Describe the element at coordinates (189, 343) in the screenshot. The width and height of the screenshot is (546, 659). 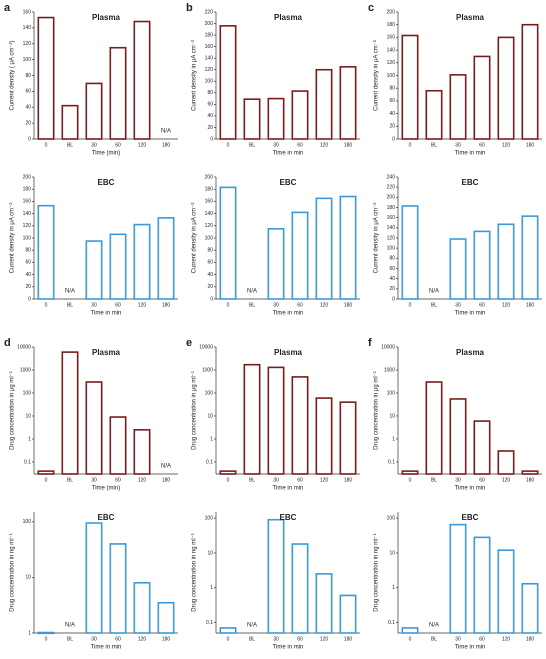
I see `panel-label: e` at that location.